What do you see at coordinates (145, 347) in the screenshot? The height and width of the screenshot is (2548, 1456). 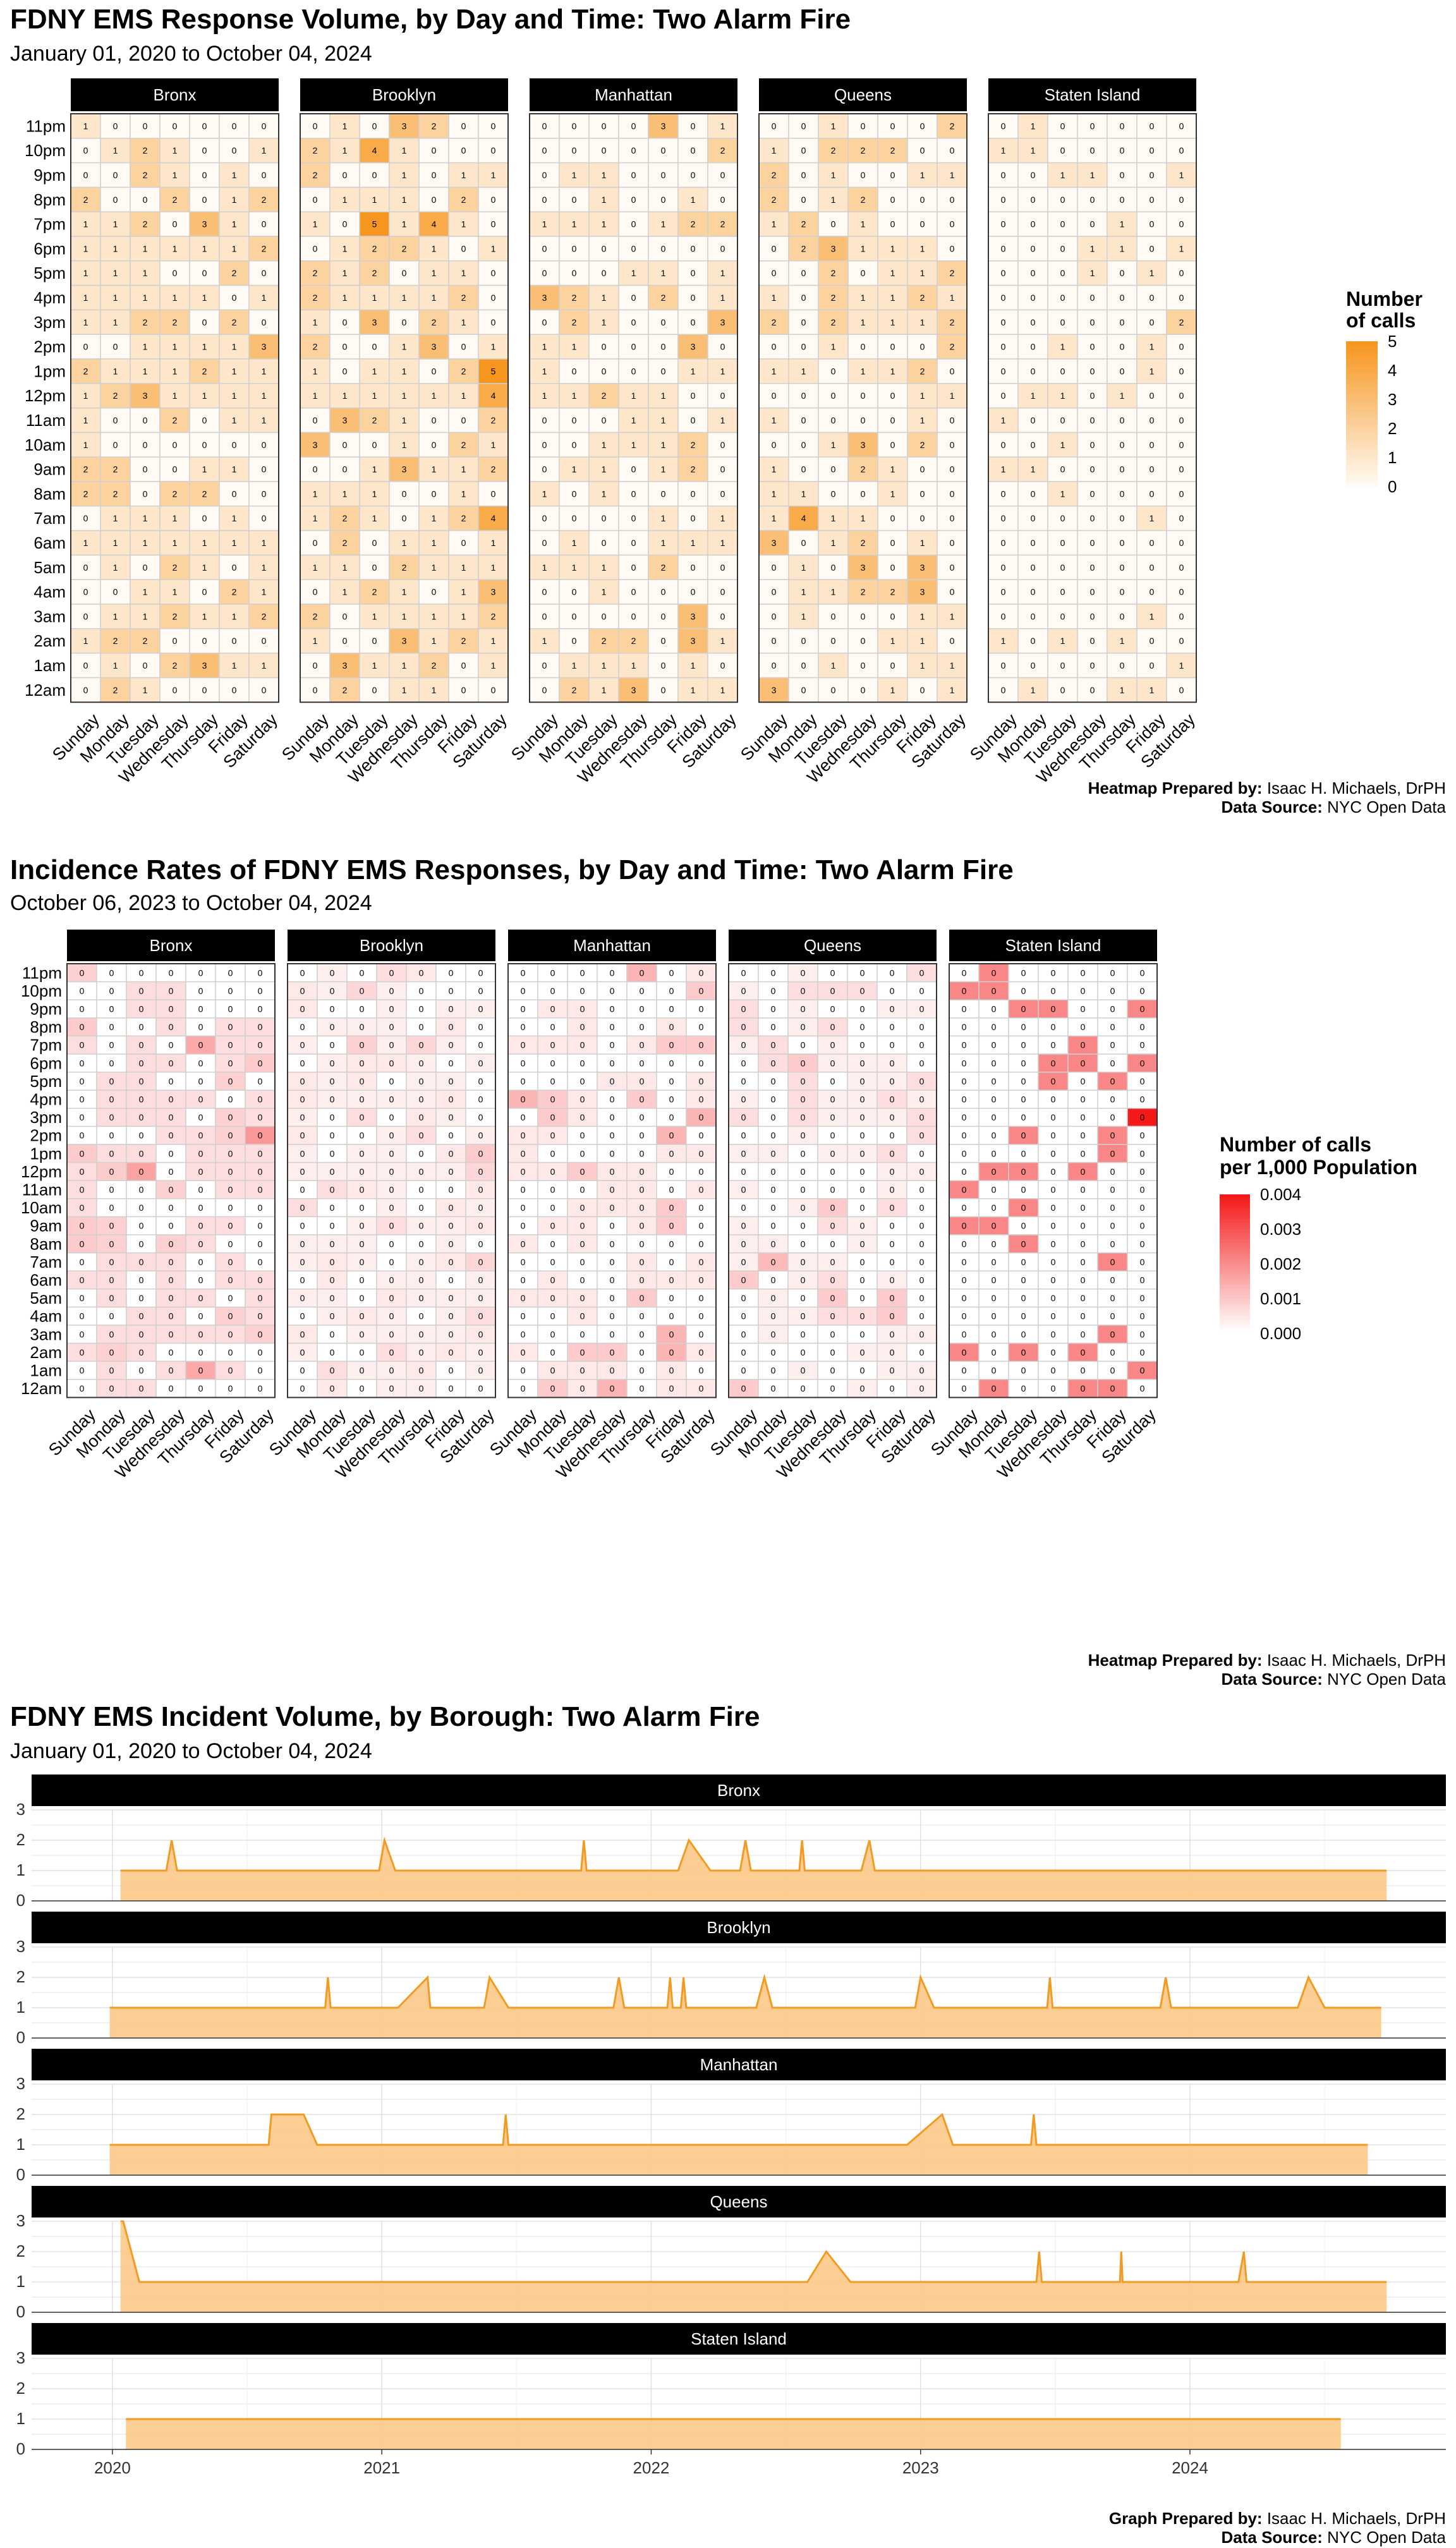 I see `cell-label-bronx-2pm-tuesday: 1` at bounding box center [145, 347].